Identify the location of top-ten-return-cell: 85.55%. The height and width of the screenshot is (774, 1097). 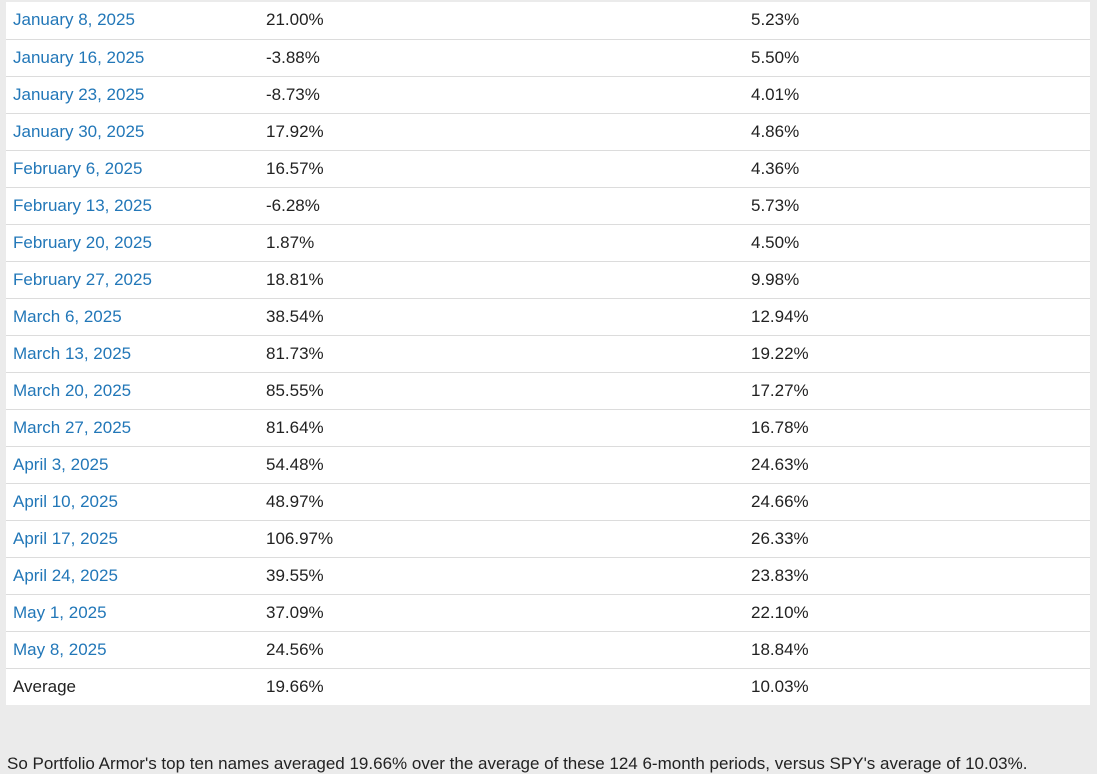
(501, 391).